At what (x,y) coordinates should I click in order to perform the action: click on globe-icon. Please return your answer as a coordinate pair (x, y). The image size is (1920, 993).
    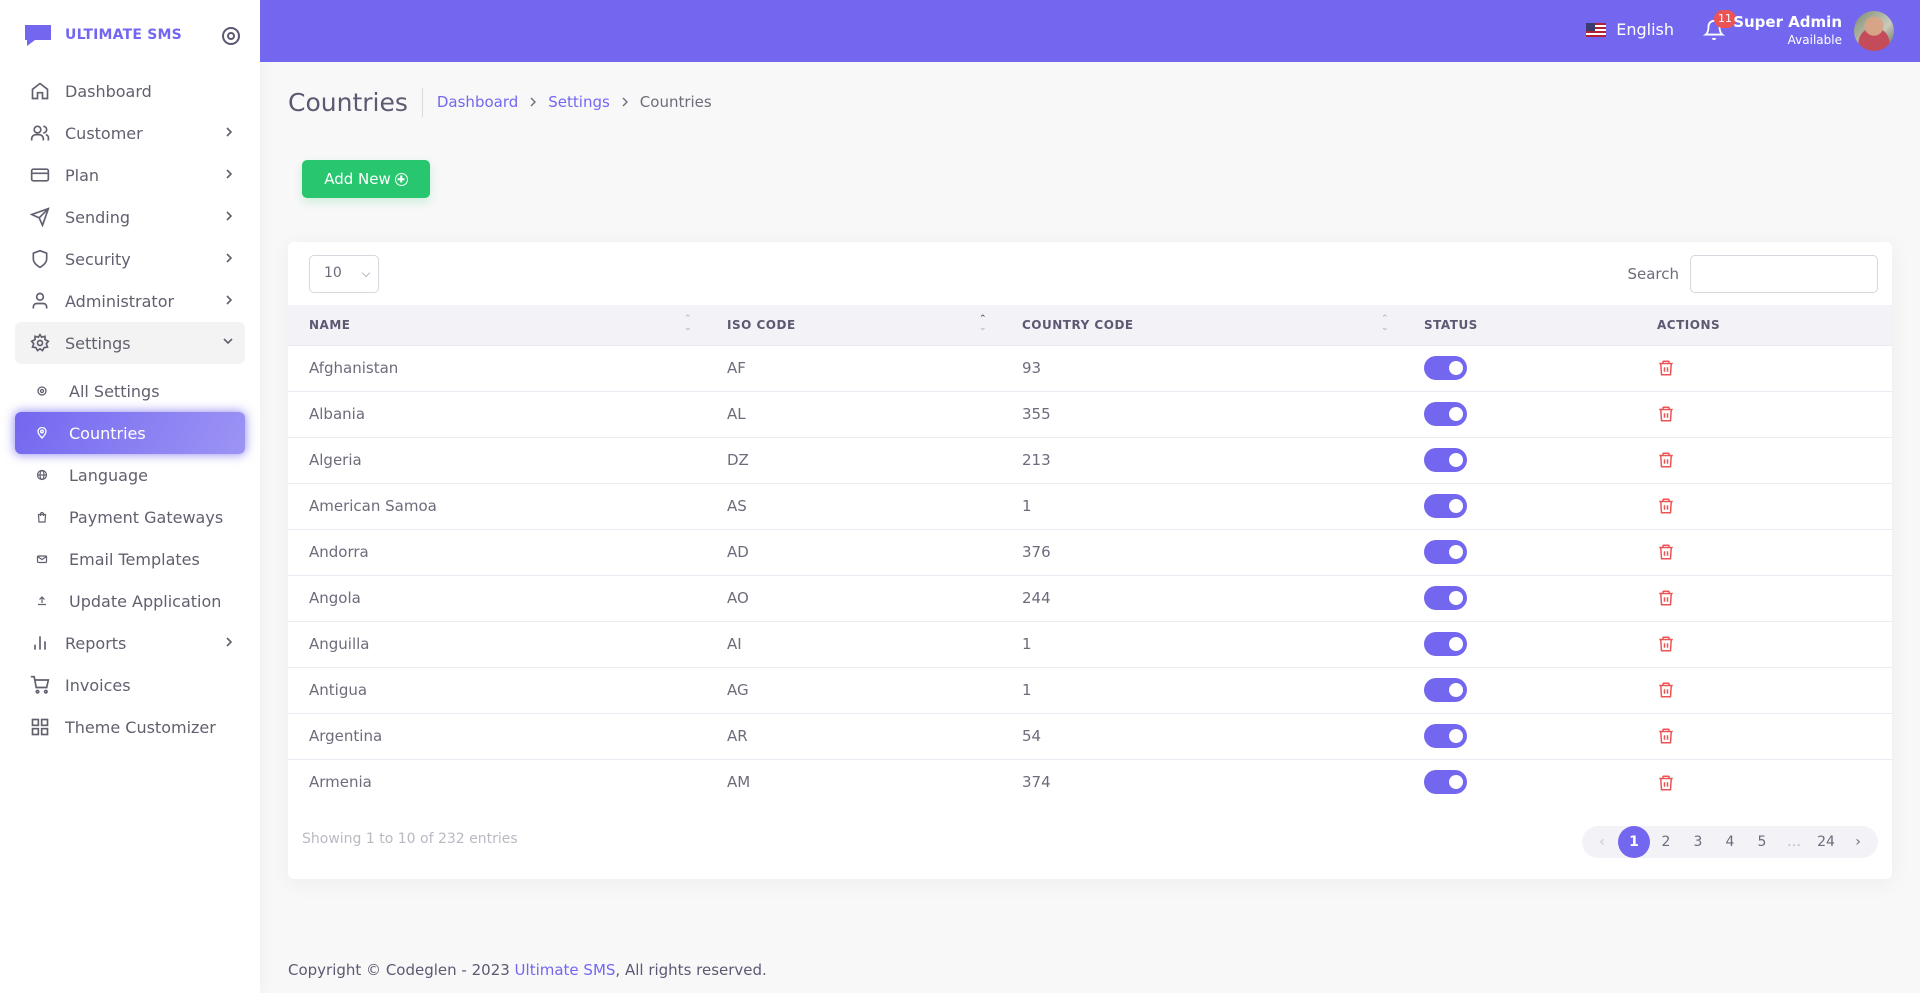
    Looking at the image, I should click on (42, 475).